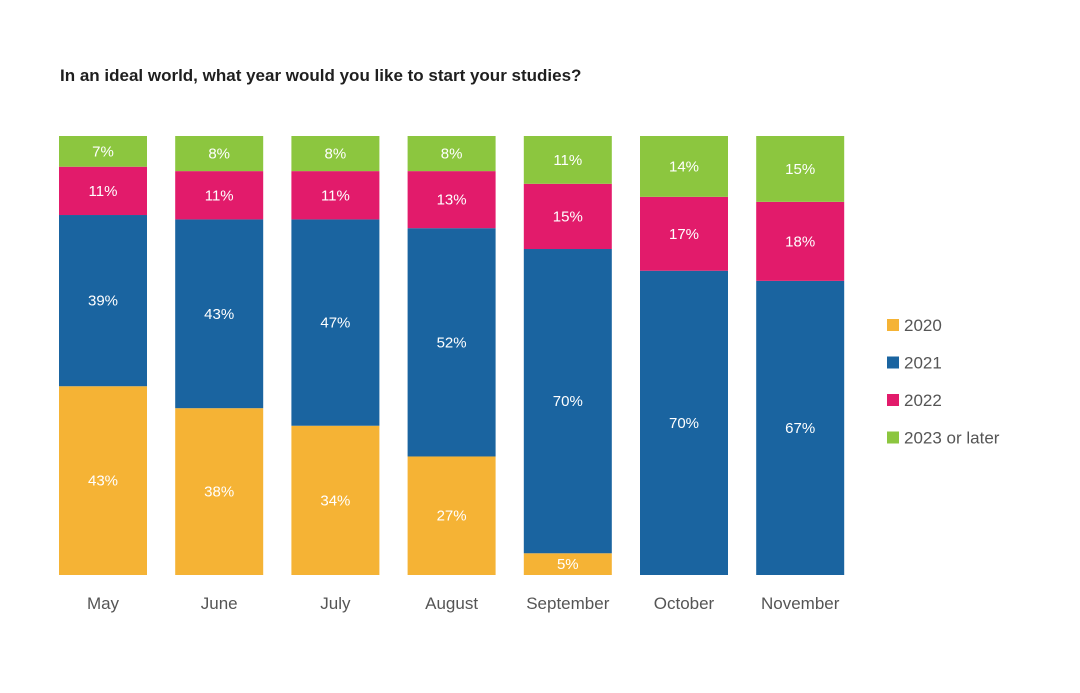 The image size is (1080, 693). I want to click on bar-value-label: 67%, so click(800, 428).